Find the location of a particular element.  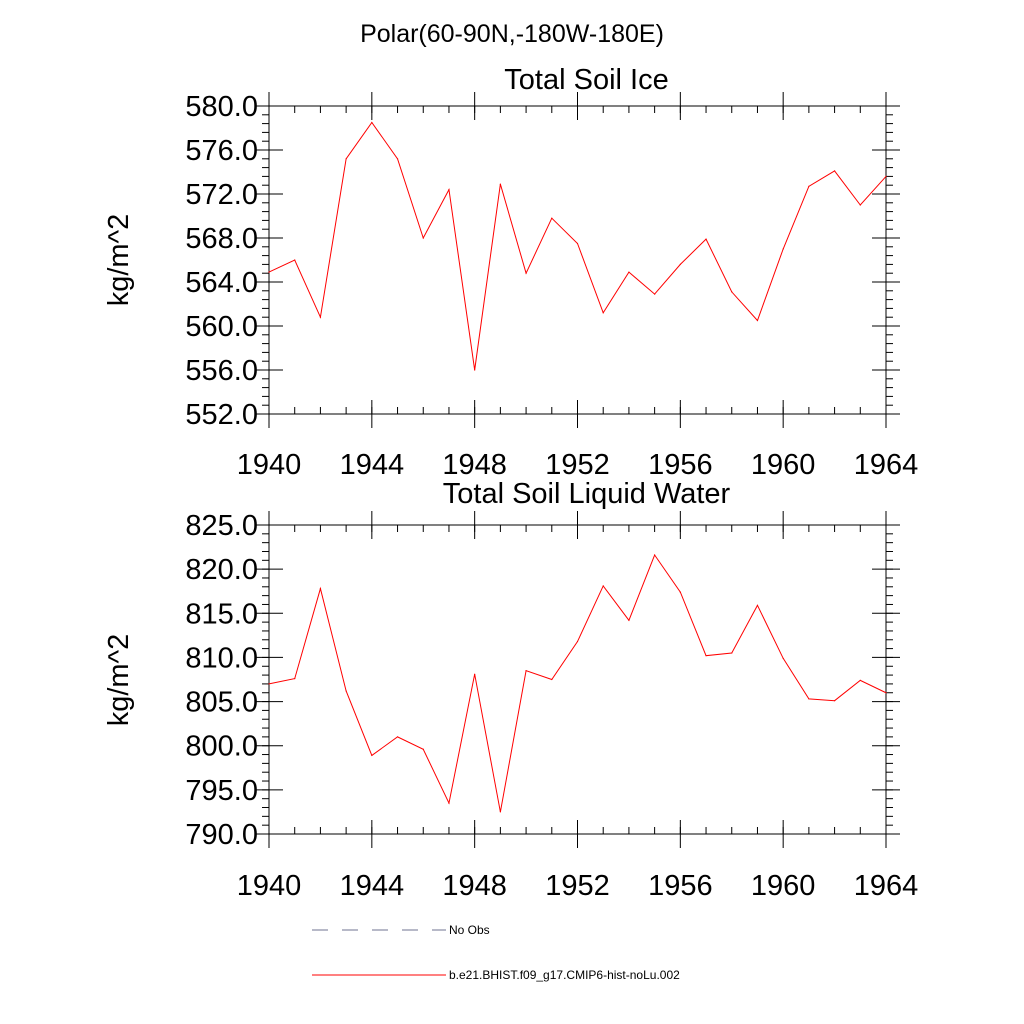

y-tick-label: 576.0 is located at coordinates (221, 151).